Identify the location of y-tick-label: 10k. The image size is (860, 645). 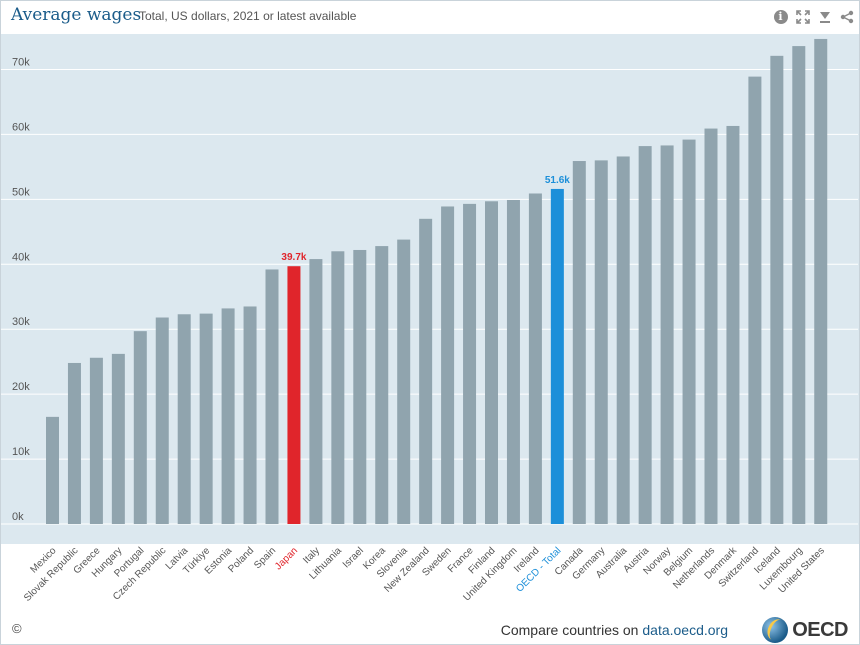
(21, 452).